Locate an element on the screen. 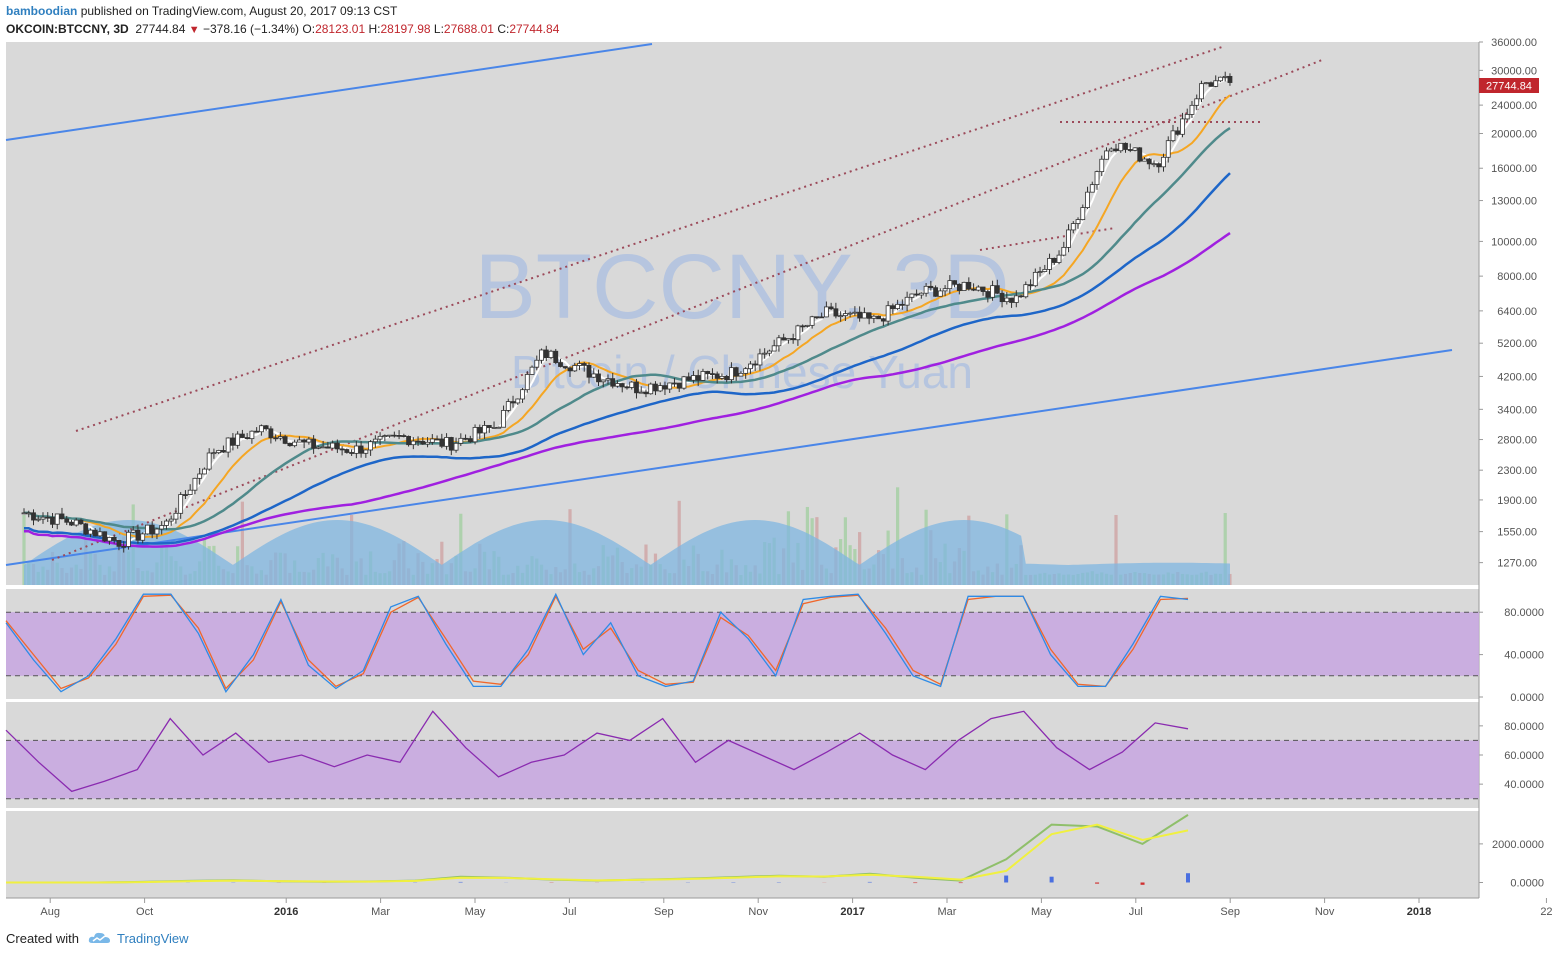  upper-trend-line is located at coordinates (329, 92).